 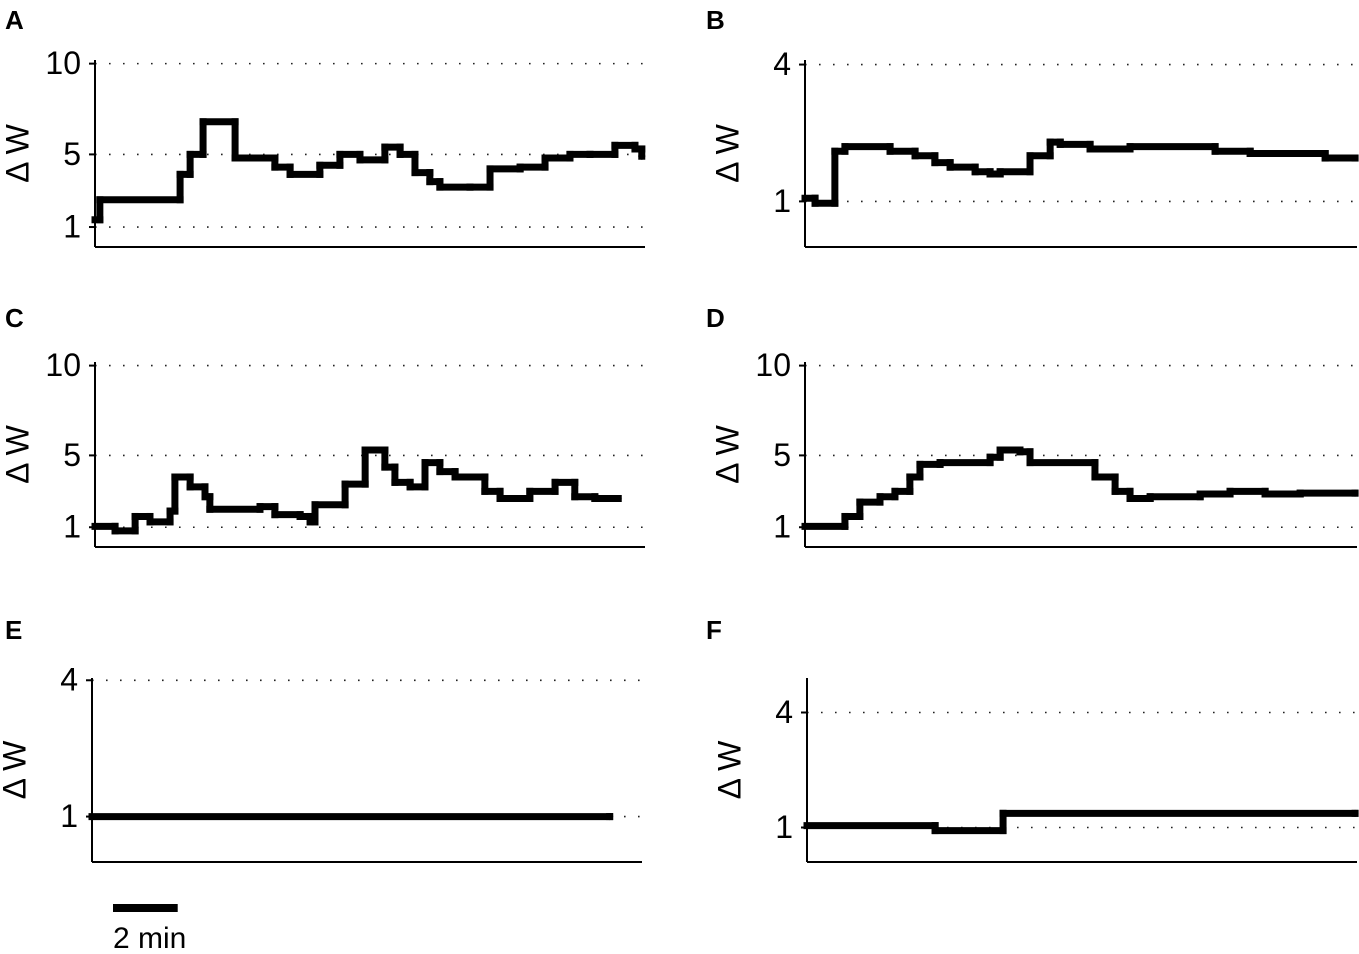 I want to click on panel: C Δ W 1 5 10, so click(x=322, y=425).